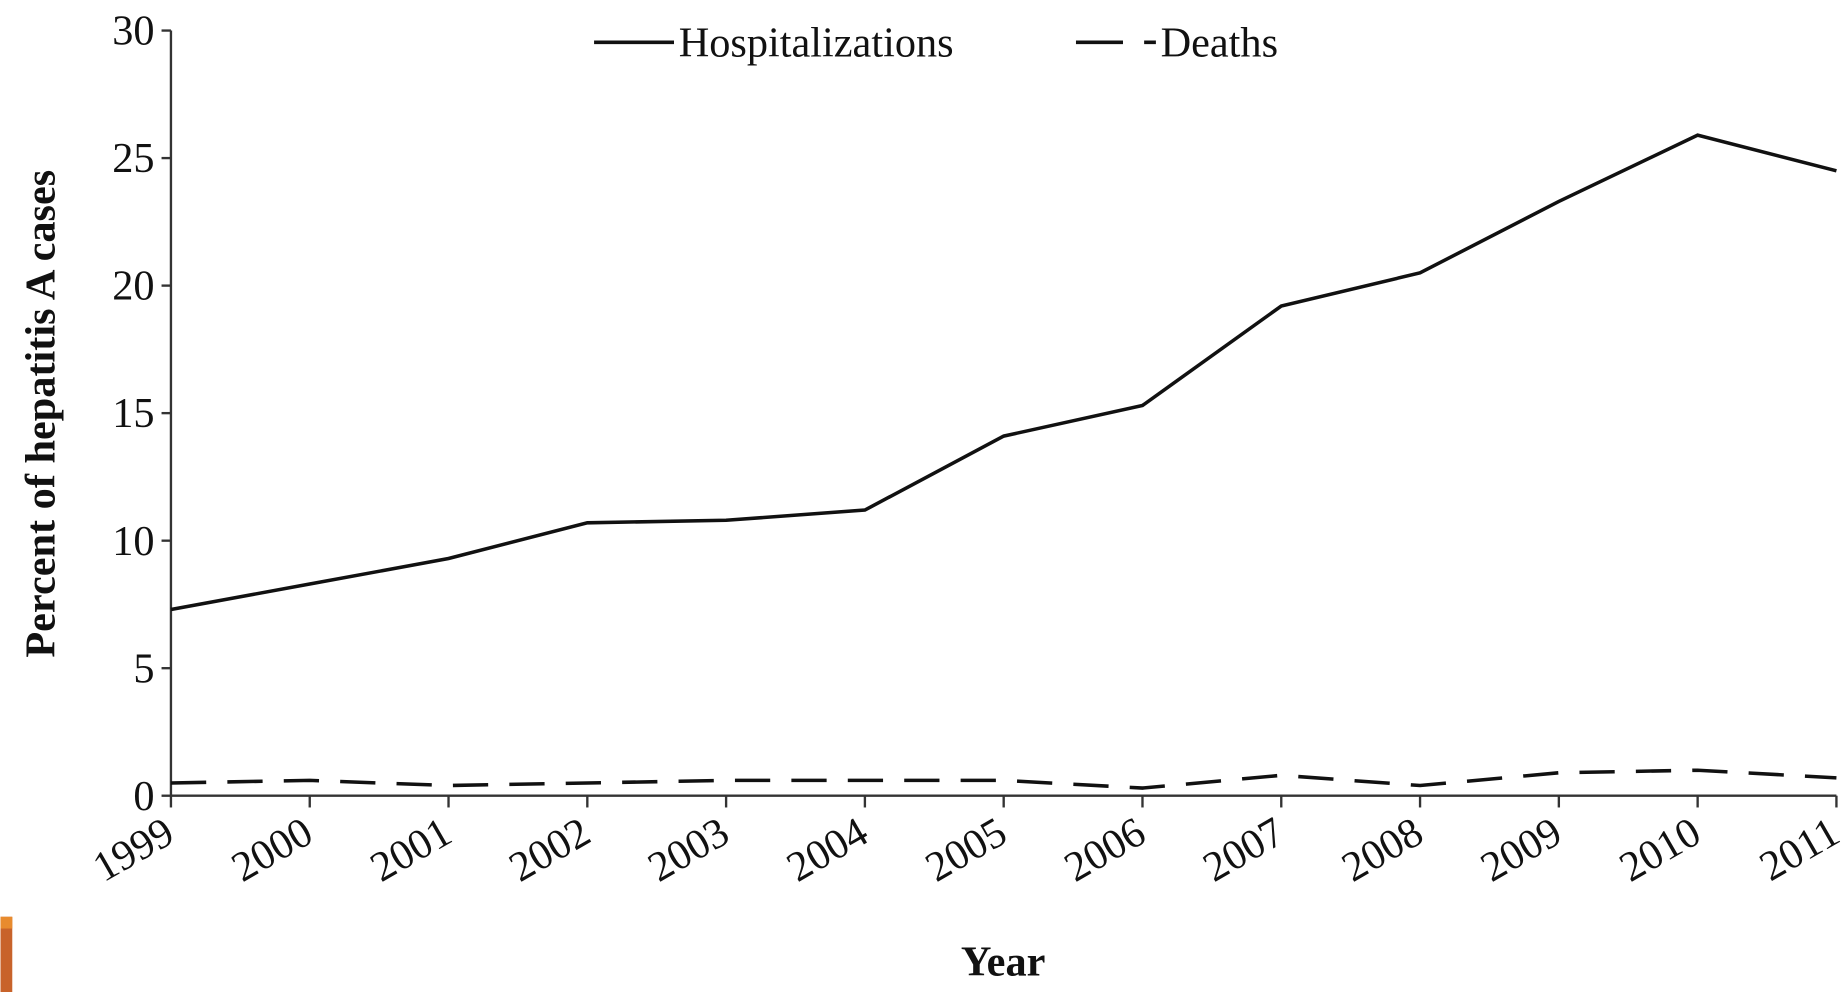 The image size is (1844, 992). Describe the element at coordinates (1660, 849) in the screenshot. I see `x-tick-label: 2010` at that location.